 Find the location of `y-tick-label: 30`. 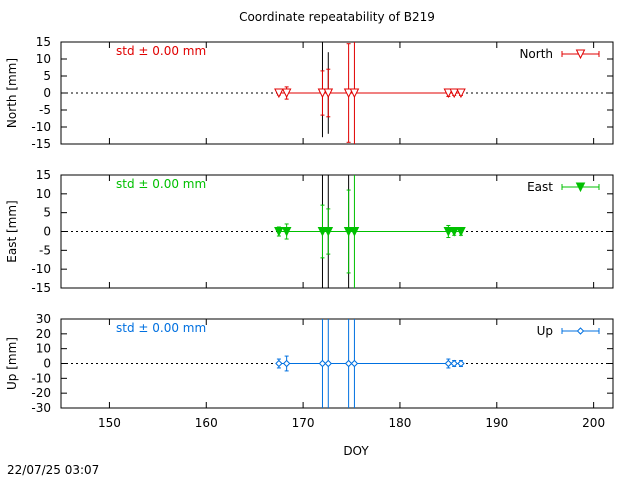

y-tick-label: 30 is located at coordinates (43, 319).